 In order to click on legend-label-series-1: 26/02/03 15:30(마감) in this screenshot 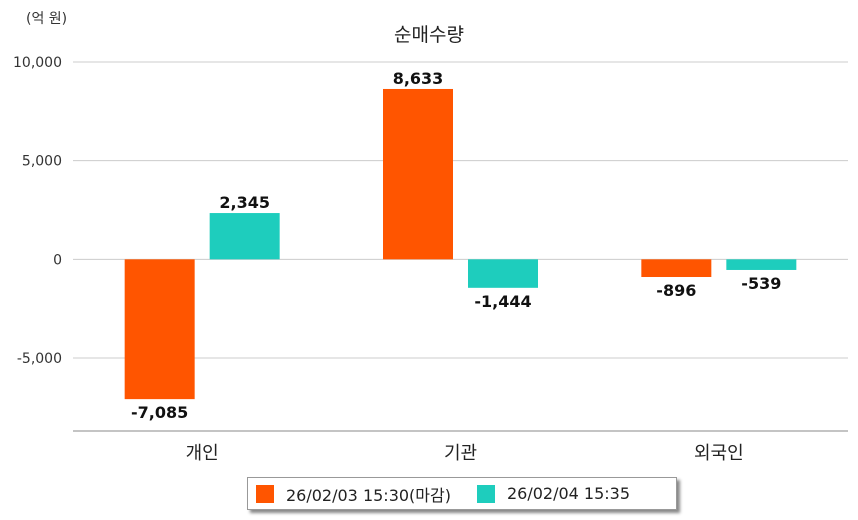, I will do `click(368, 495)`.